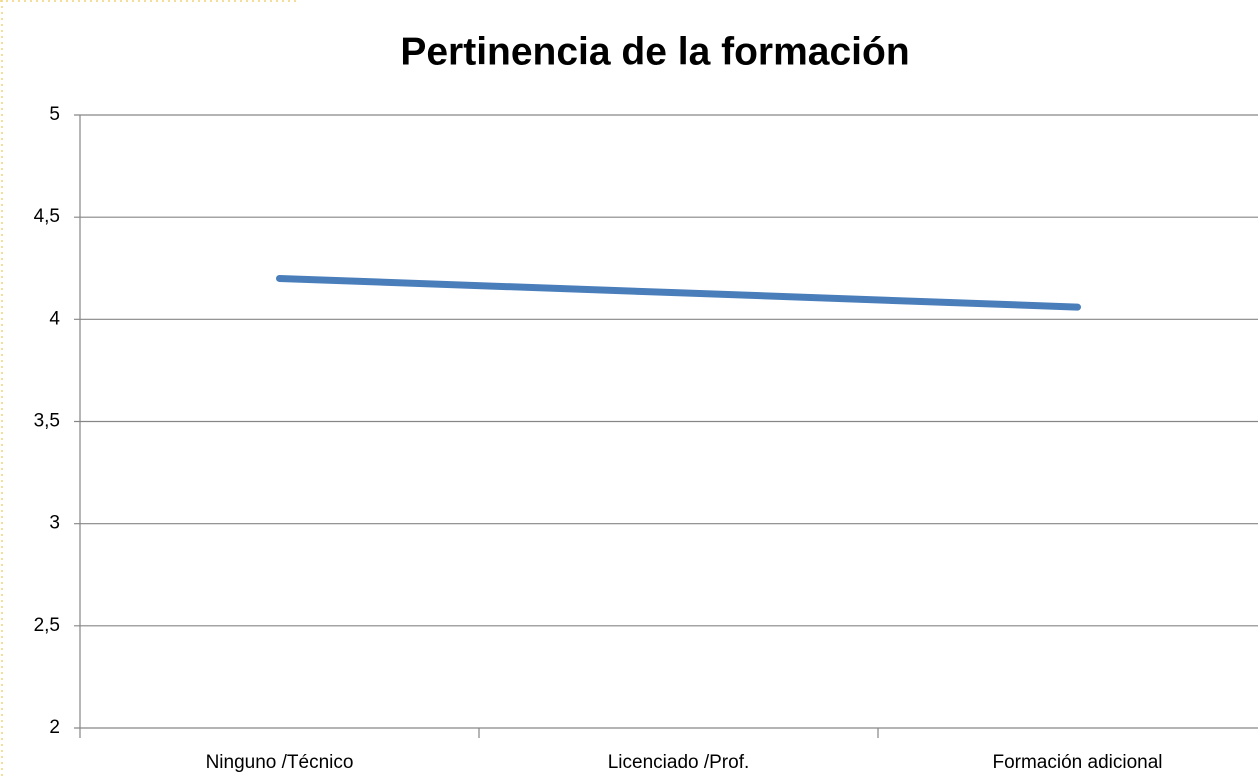 The width and height of the screenshot is (1258, 778). Describe the element at coordinates (280, 762) in the screenshot. I see `x-tick-label: Ninguno /Técnico` at that location.